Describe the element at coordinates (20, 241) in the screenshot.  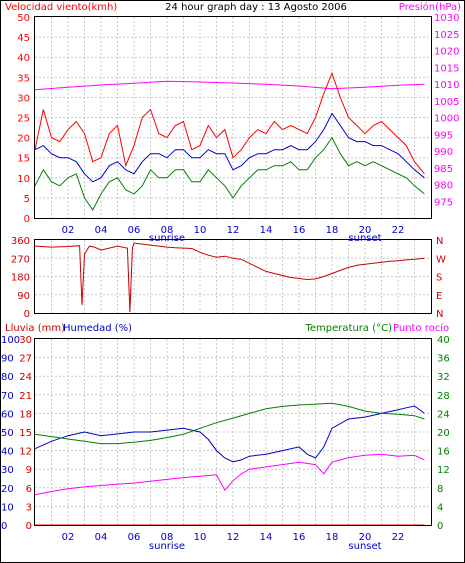
I see `direction-tick-label: 360` at that location.